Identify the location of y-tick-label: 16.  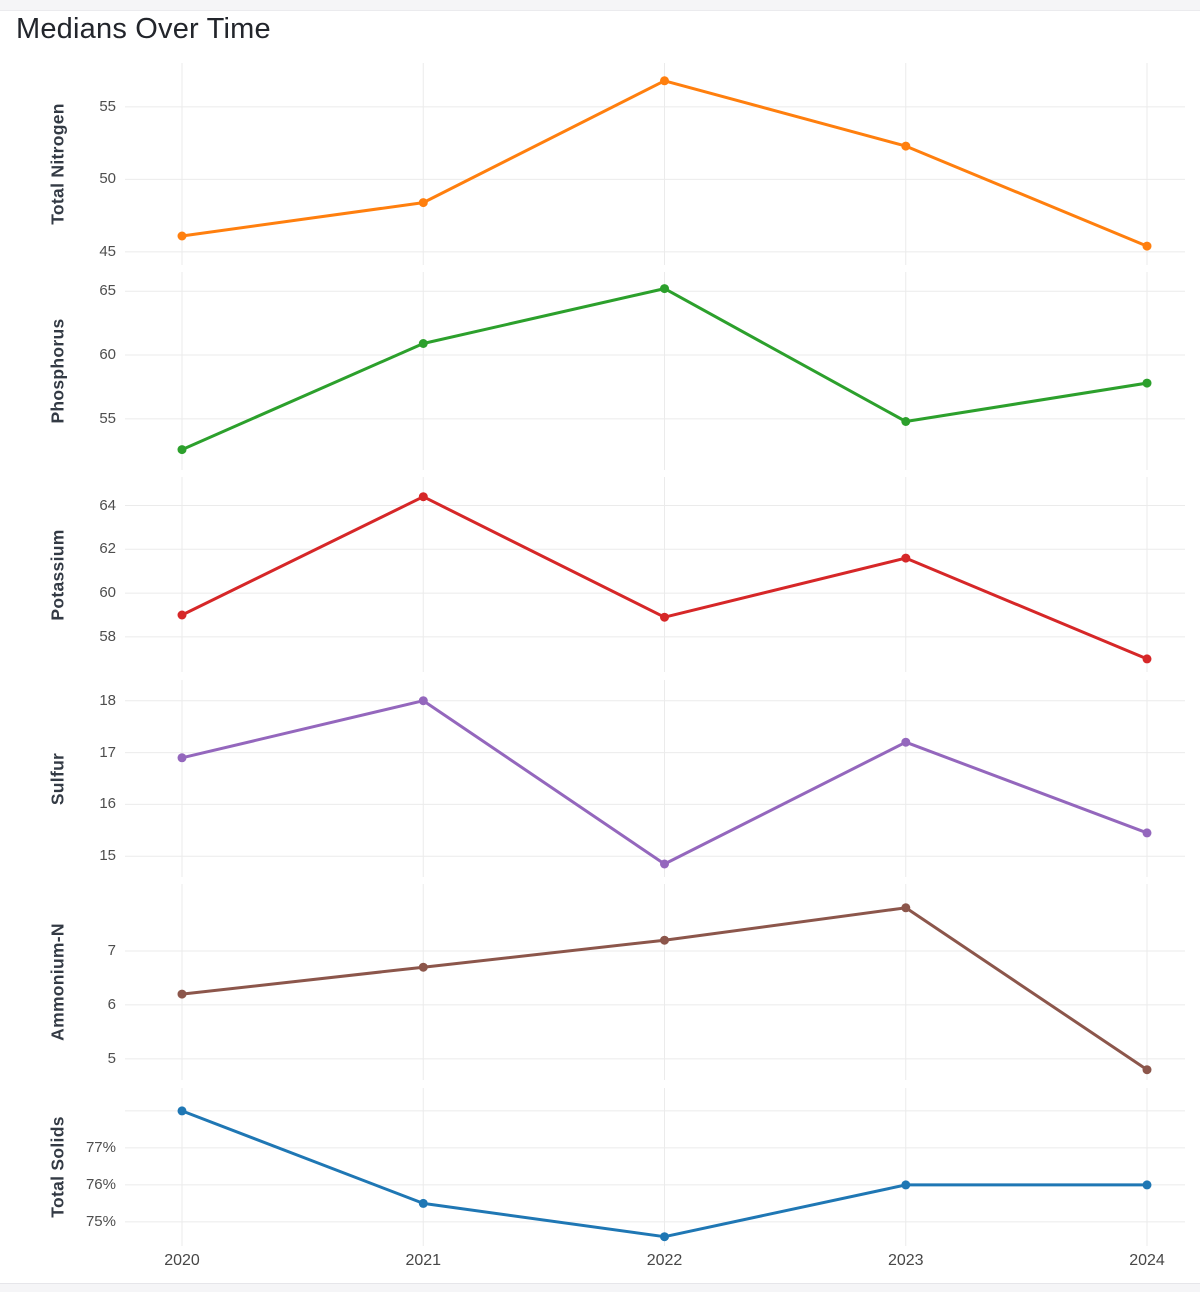
(107, 804).